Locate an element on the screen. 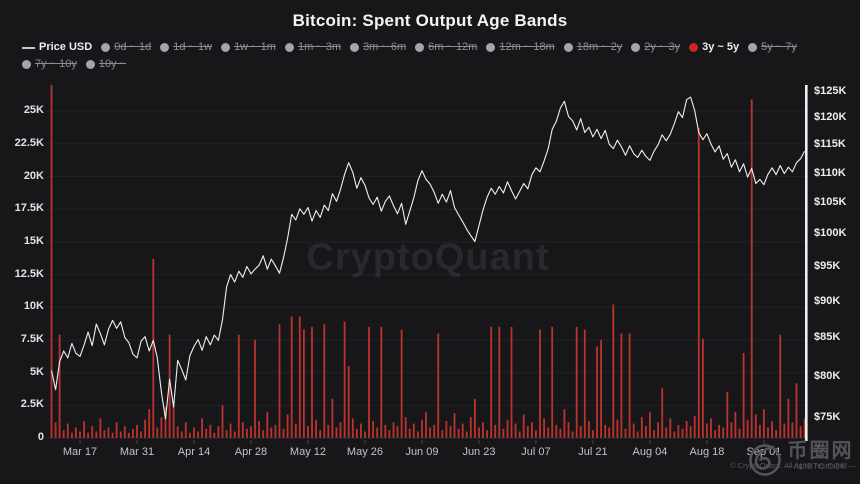 This screenshot has height=484, width=860. legend-item-label: 6m ~ 12m is located at coordinates (453, 47).